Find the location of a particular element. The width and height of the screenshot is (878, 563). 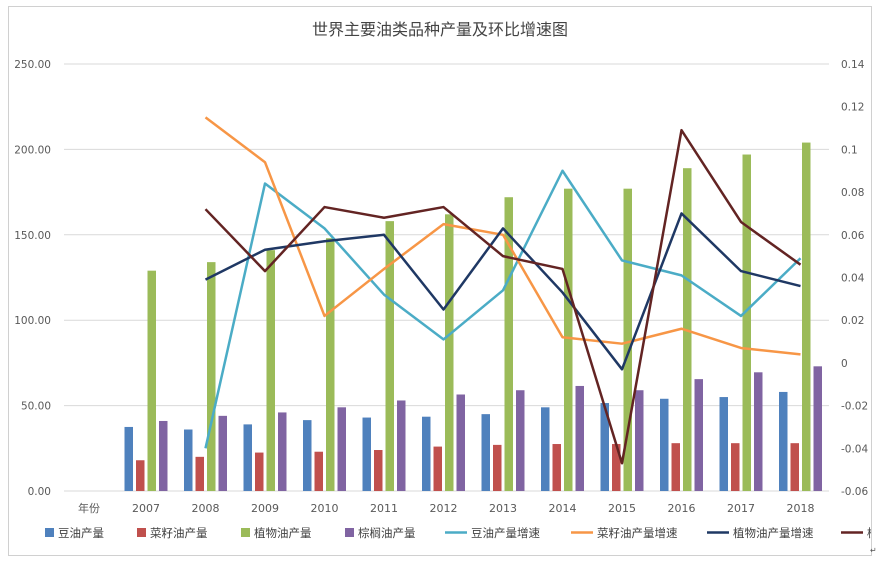

y-right-tick-label: 0 is located at coordinates (844, 364).